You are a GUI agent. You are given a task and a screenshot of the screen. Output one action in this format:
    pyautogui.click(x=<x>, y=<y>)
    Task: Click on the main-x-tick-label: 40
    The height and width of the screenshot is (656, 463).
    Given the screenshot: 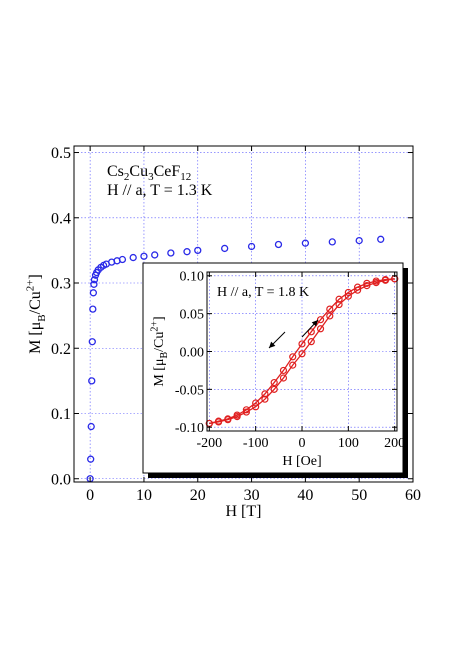 What is the action you would take?
    pyautogui.click(x=305, y=495)
    